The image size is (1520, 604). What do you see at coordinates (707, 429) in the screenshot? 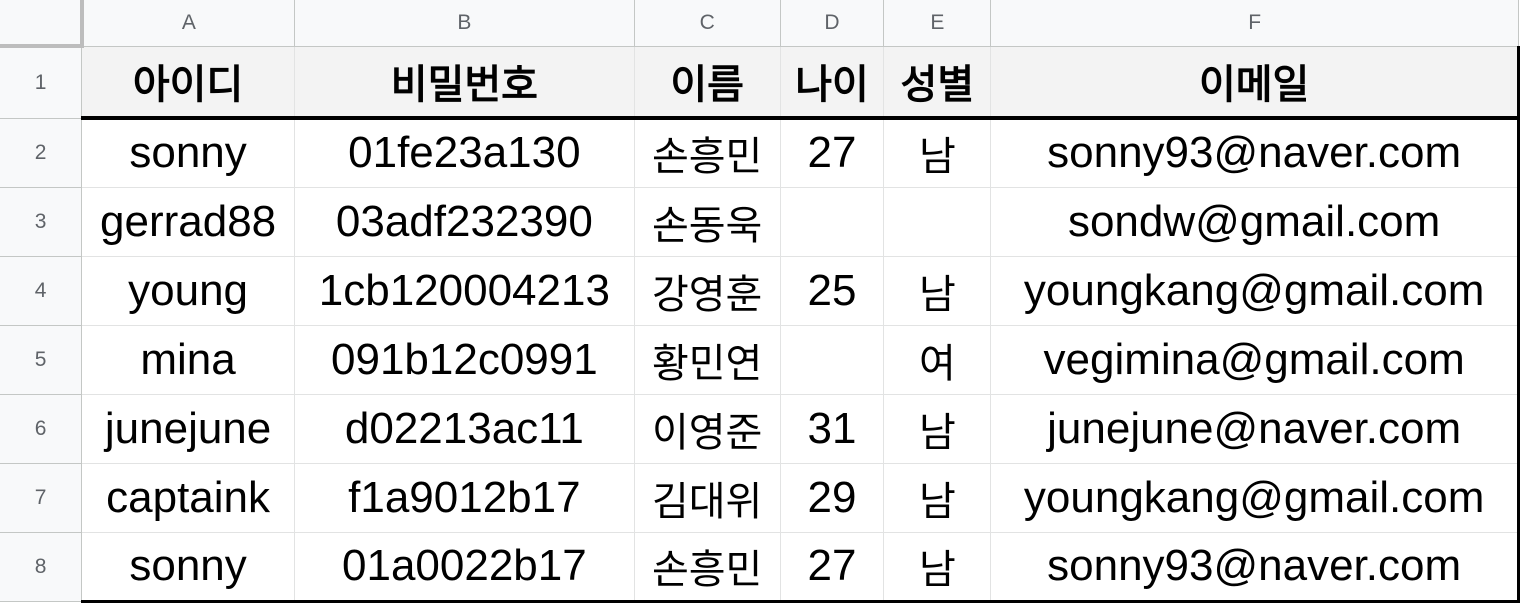
I see `cell-name: 이영준` at bounding box center [707, 429].